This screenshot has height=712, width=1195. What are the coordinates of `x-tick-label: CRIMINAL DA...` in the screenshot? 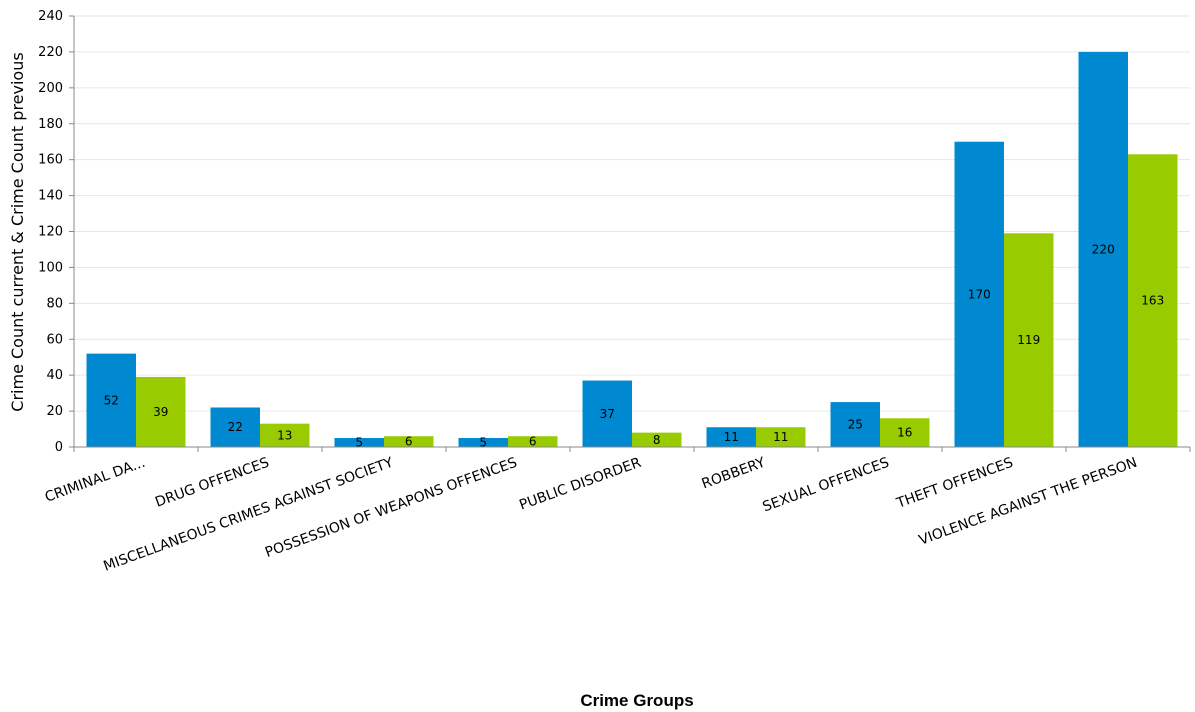 It's located at (95, 480).